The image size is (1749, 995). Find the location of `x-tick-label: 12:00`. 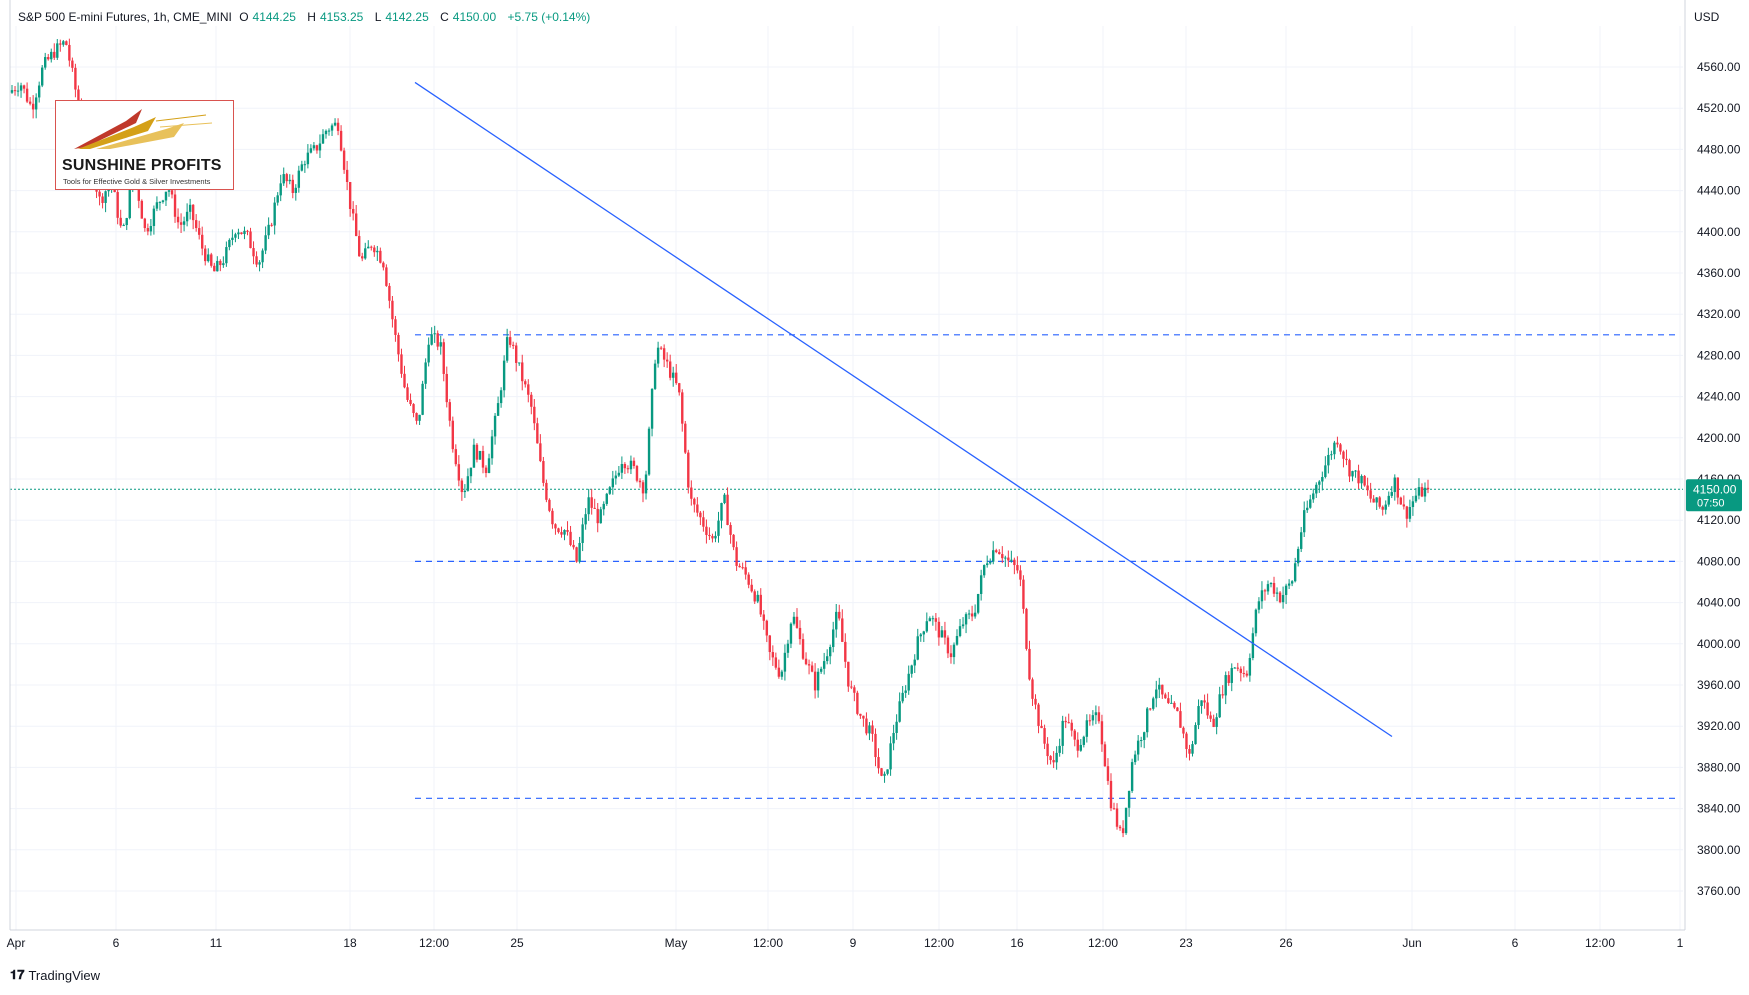

x-tick-label: 12:00 is located at coordinates (939, 943).